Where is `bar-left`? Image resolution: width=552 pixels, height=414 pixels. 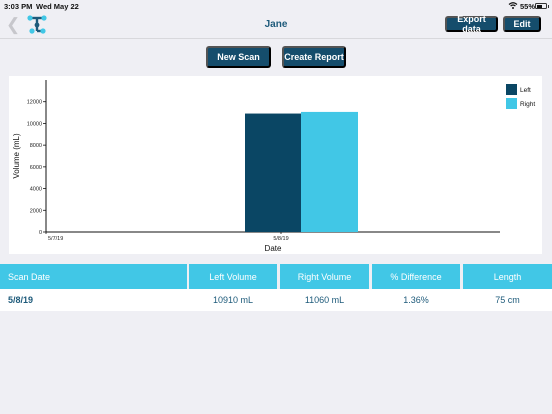 bar-left is located at coordinates (273, 172).